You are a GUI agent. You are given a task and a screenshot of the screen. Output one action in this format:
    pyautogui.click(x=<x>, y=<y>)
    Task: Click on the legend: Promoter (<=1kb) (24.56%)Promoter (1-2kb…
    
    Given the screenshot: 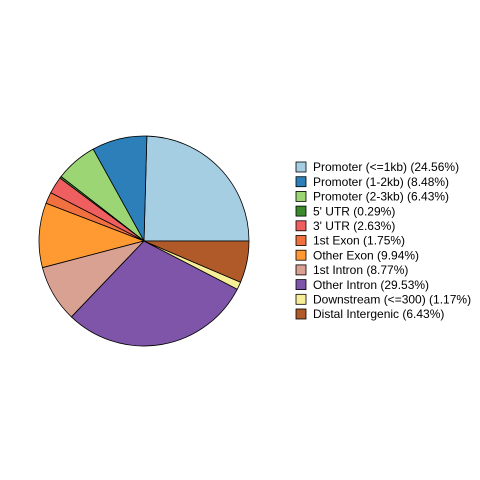 What is the action you would take?
    pyautogui.click(x=383, y=240)
    